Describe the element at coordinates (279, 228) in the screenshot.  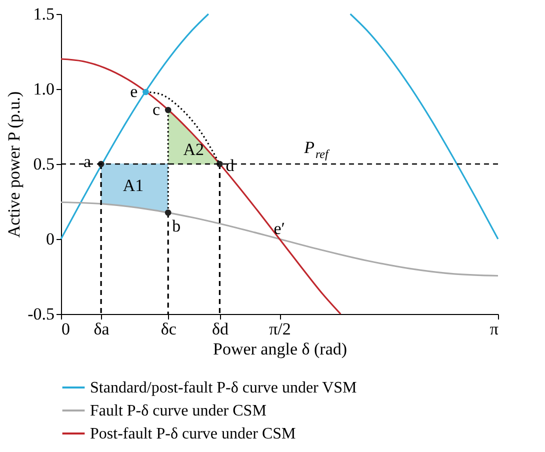
I see `annotation: e′` at that location.